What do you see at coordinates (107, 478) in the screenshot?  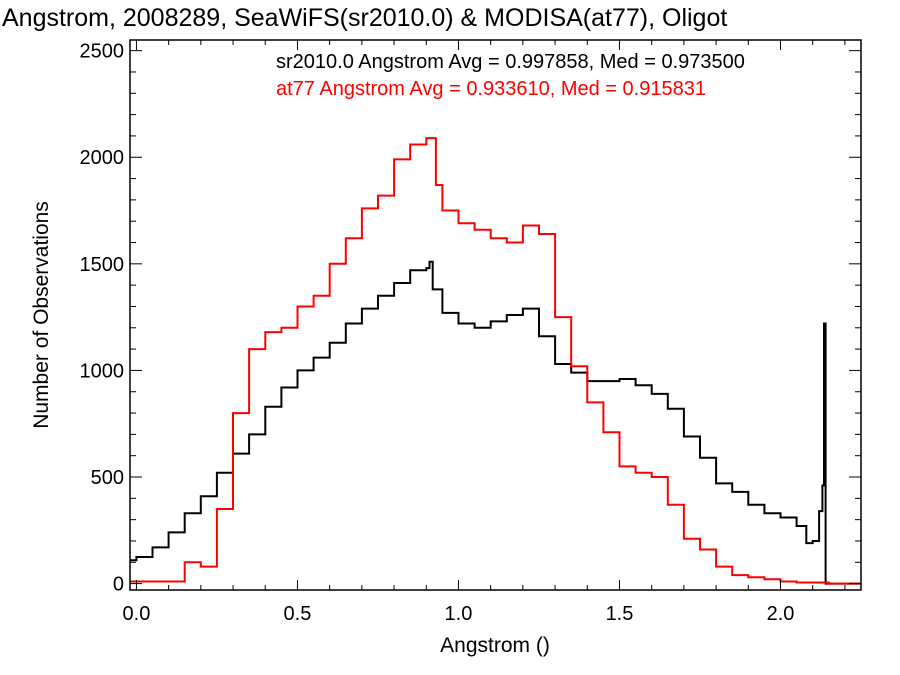 I see `y-tick-label: 500` at bounding box center [107, 478].